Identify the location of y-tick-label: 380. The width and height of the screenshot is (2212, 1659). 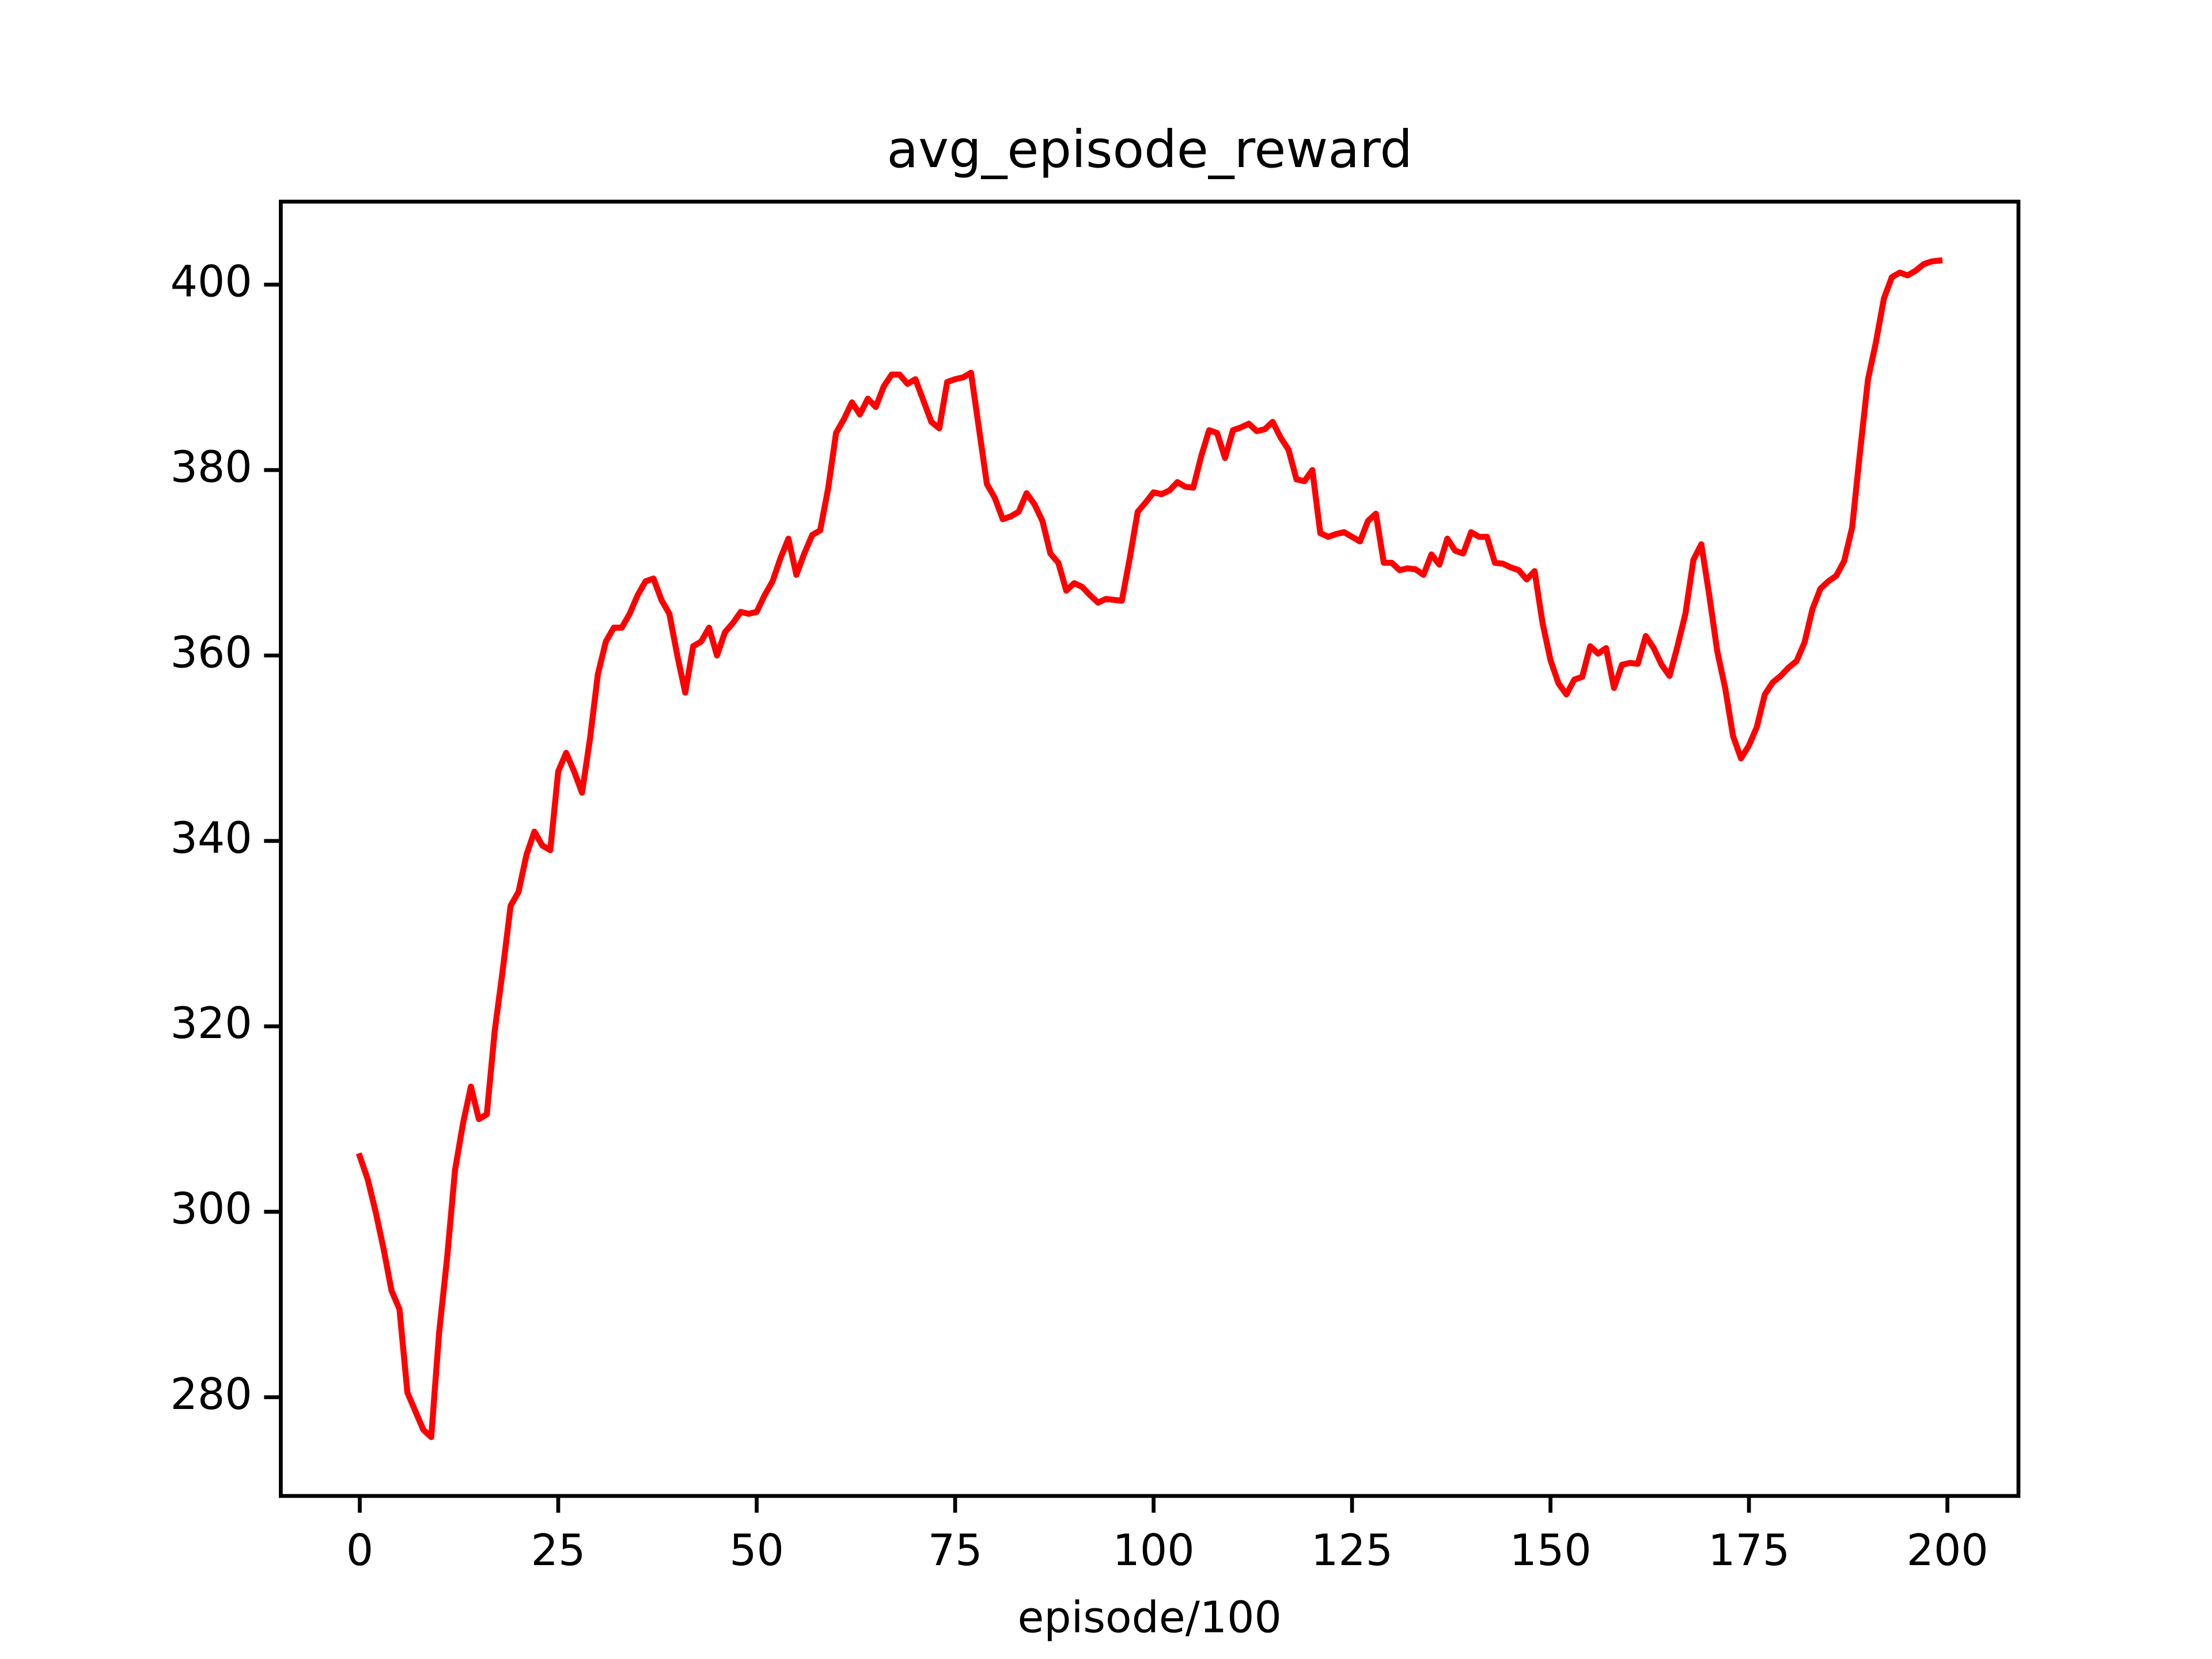
(211, 467).